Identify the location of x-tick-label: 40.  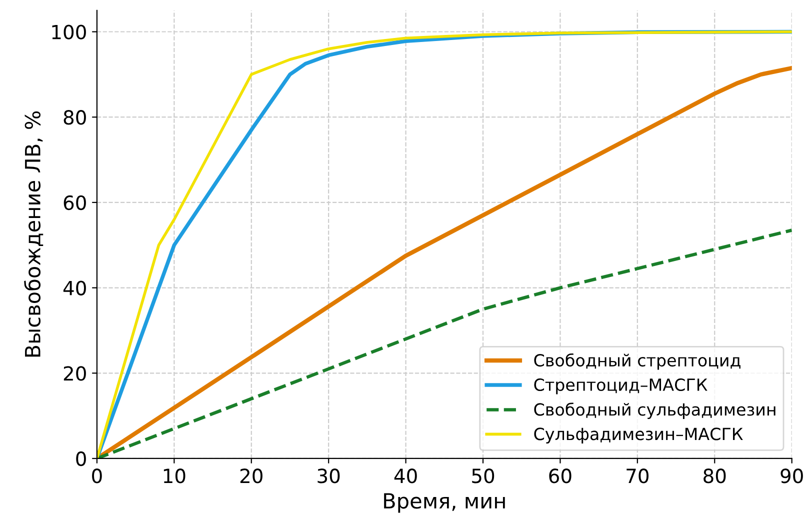
(405, 476).